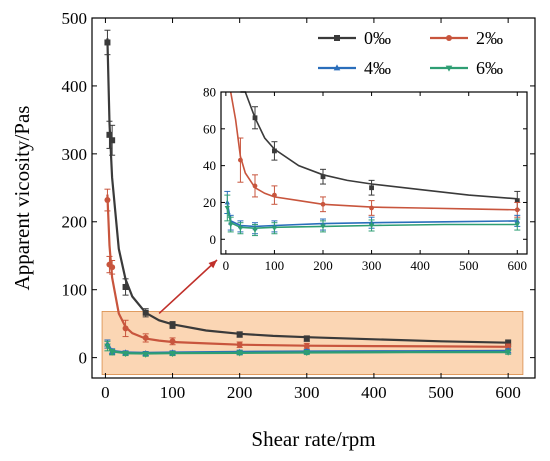 The width and height of the screenshot is (550, 461). I want to click on main-xtick-label: 500, so click(441, 392).